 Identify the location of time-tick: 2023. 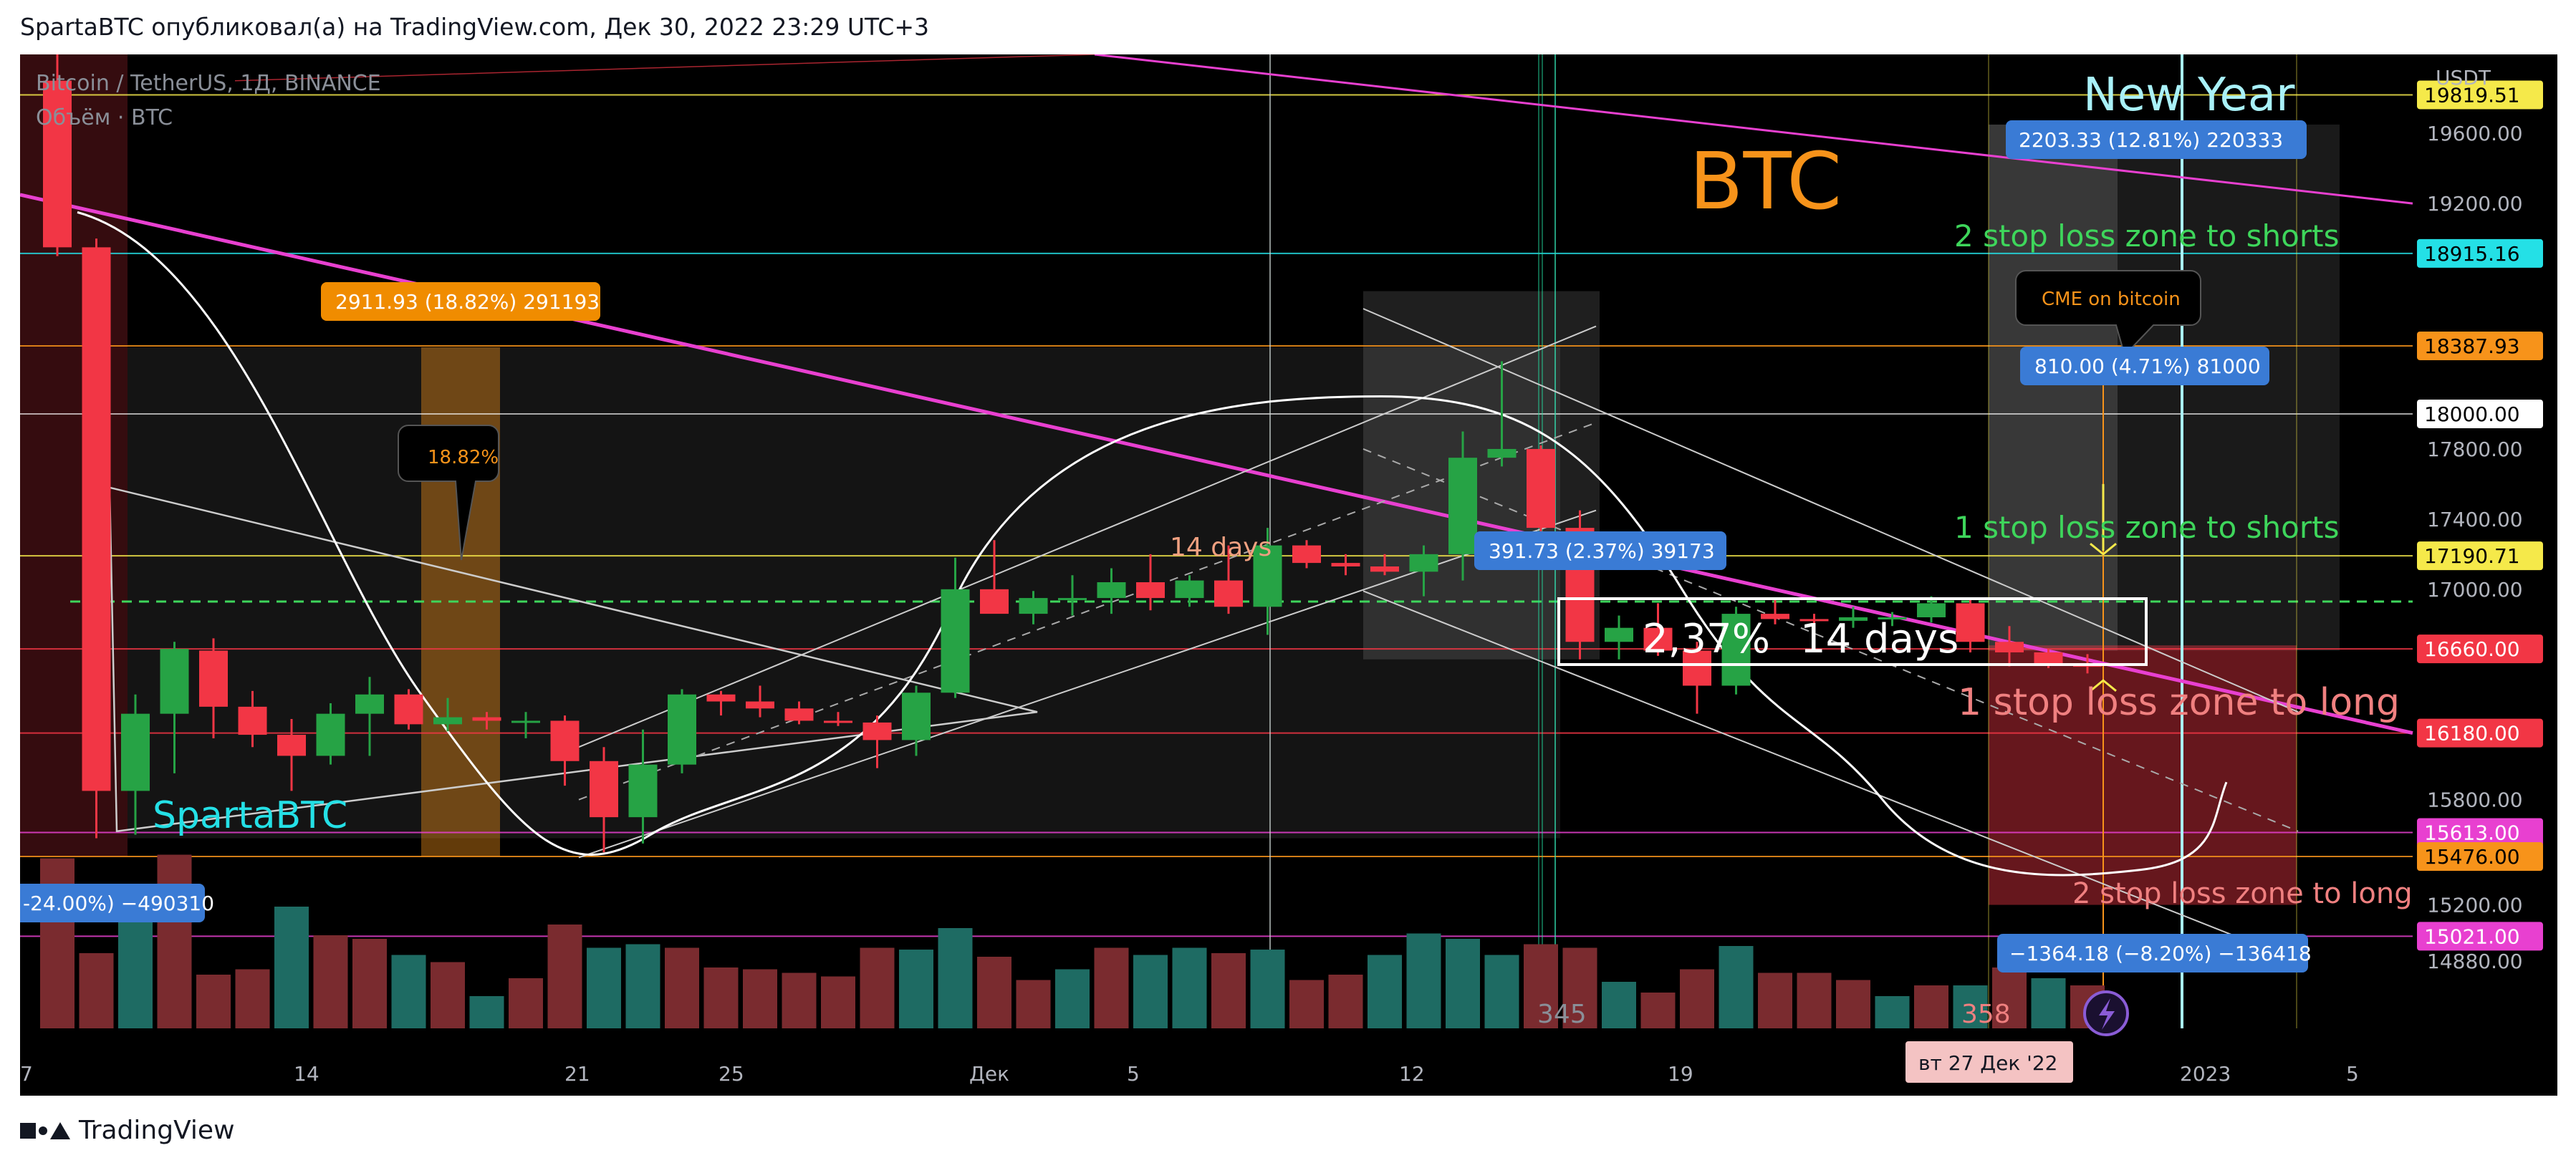
(2205, 1074).